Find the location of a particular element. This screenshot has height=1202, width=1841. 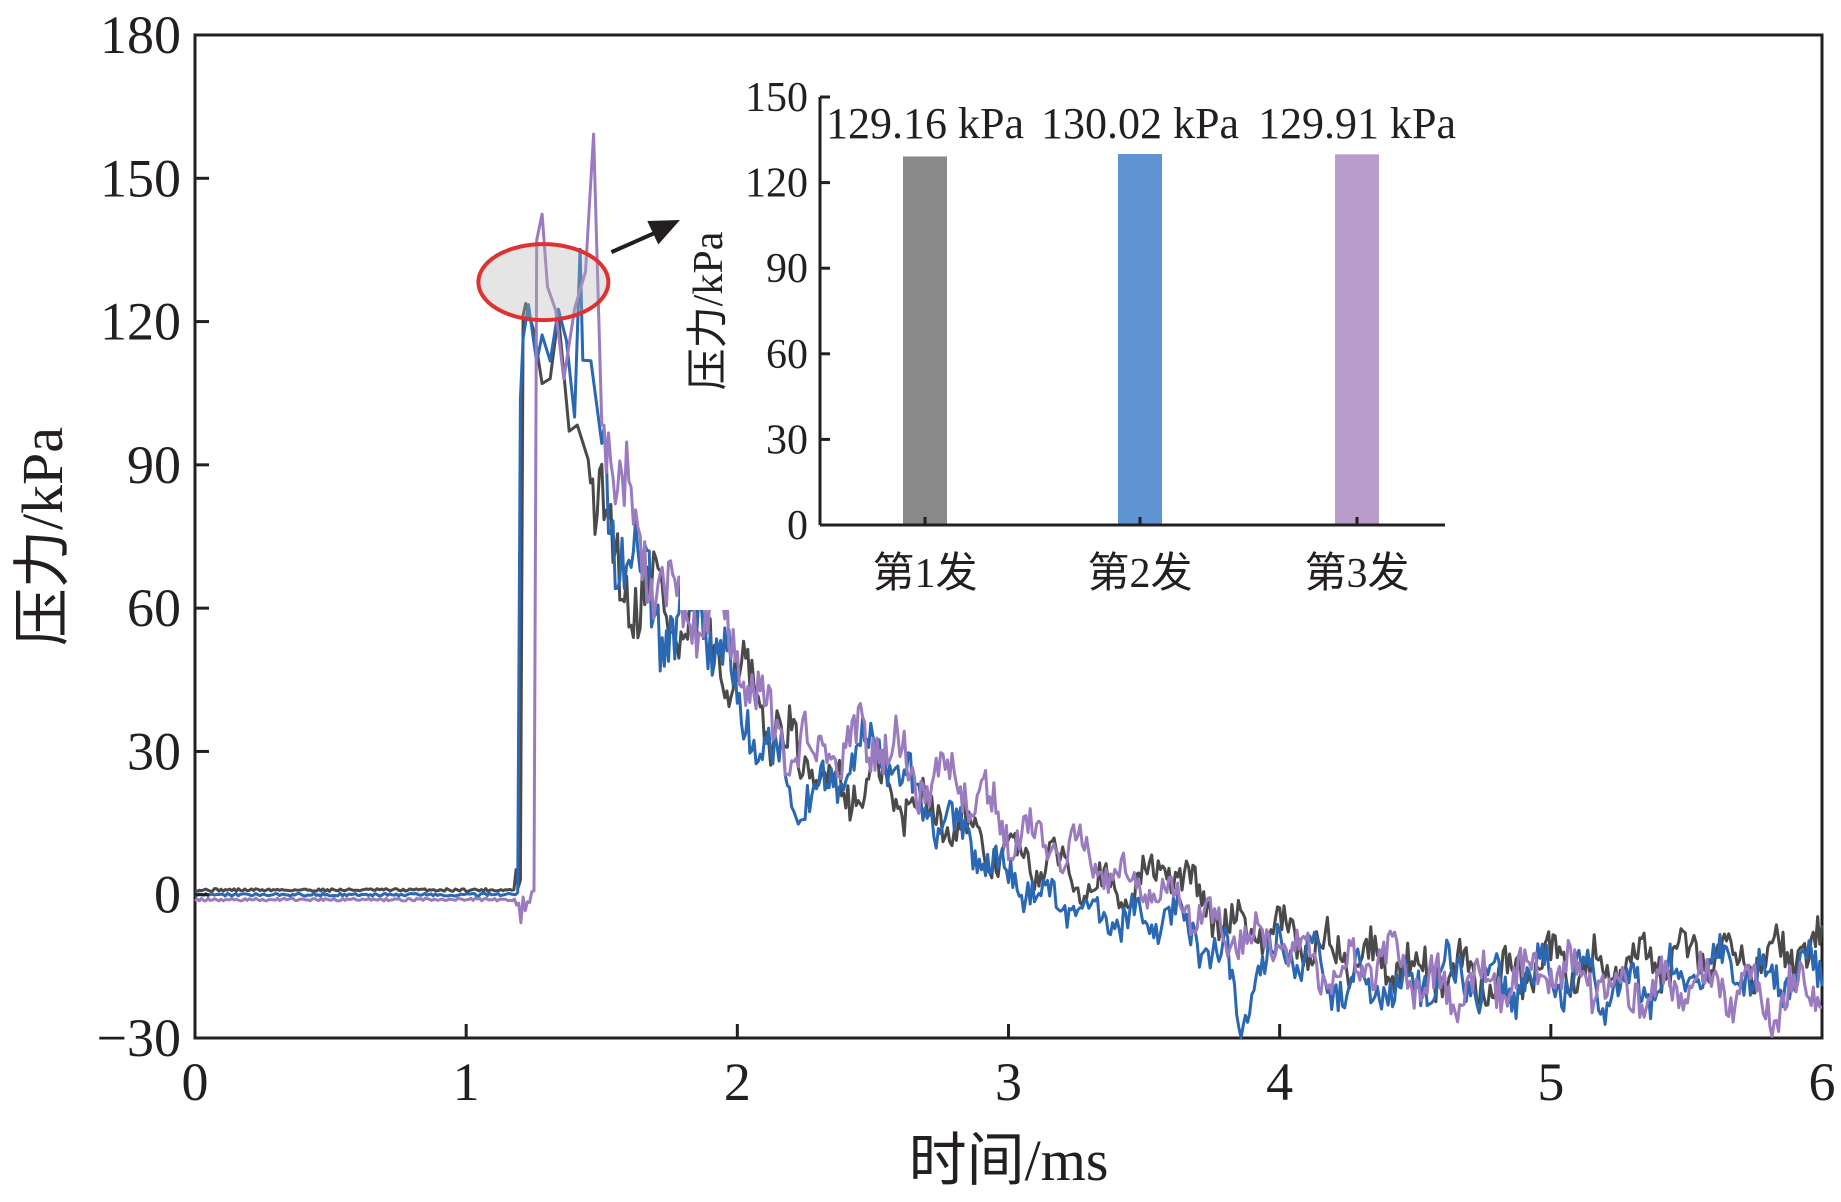

inset-y-tick-label: 90 is located at coordinates (787, 269).